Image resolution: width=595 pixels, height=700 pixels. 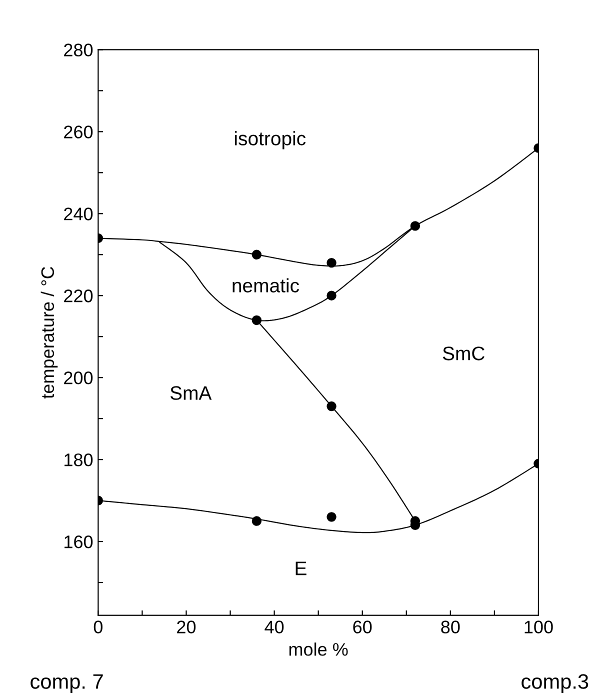 What do you see at coordinates (555, 683) in the screenshot?
I see `text: comp.3` at bounding box center [555, 683].